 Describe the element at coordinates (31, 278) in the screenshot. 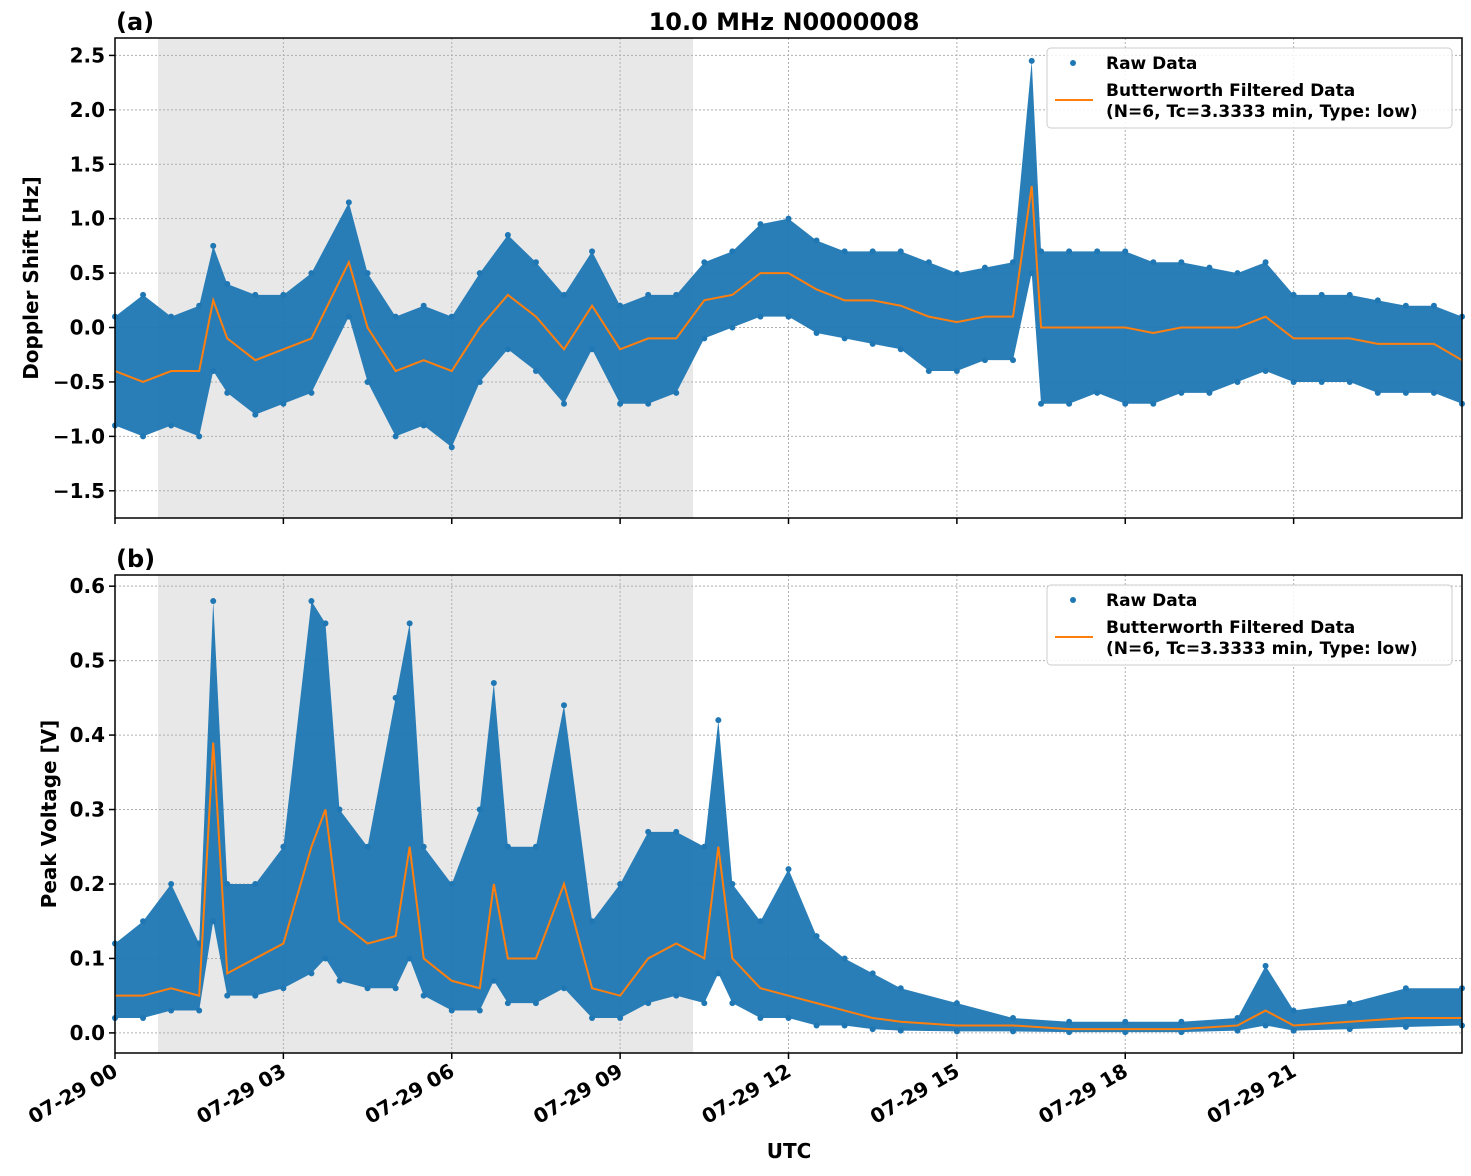

I see `y-axis-label-a: Doppler Shift [Hz]` at that location.